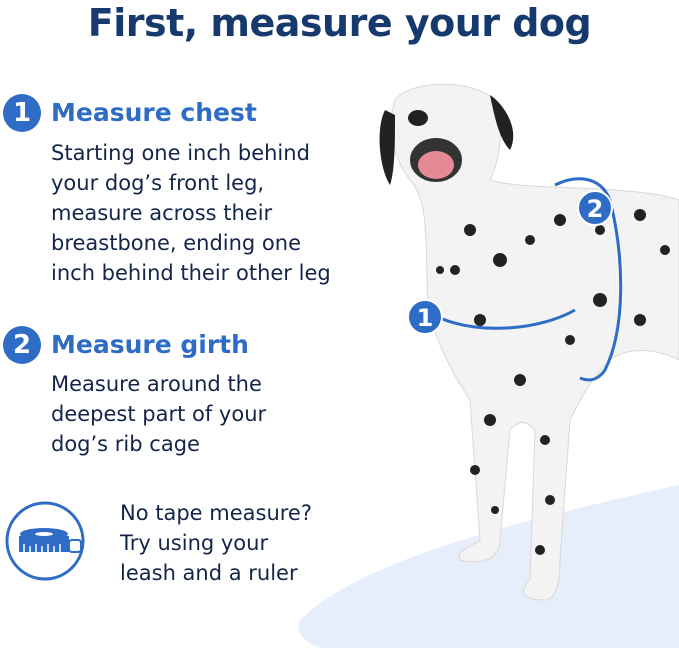 This screenshot has width=679, height=648. What do you see at coordinates (22, 345) in the screenshot?
I see `step-number-badge: 2` at bounding box center [22, 345].